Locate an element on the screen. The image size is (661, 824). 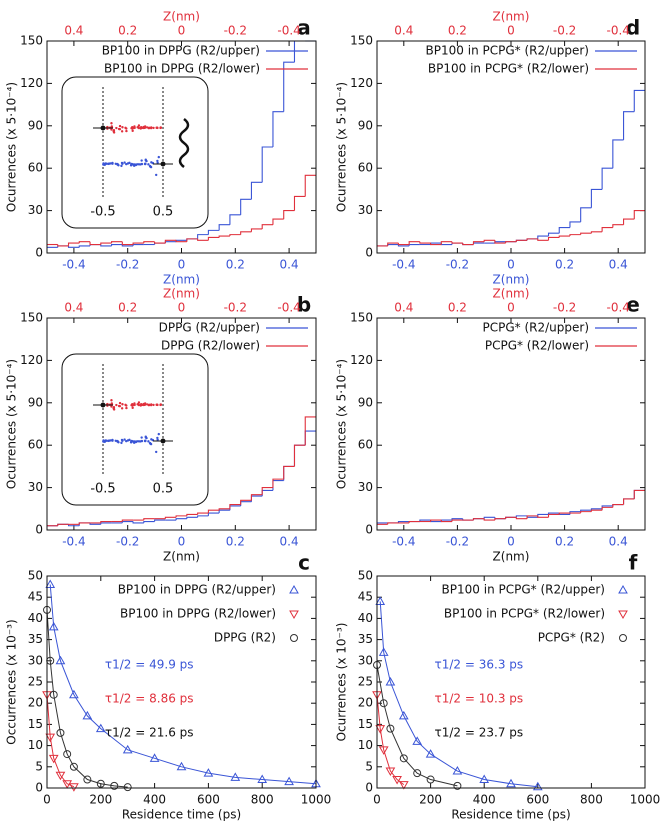
y-tick-label: 30 is located at coordinates (365, 660).